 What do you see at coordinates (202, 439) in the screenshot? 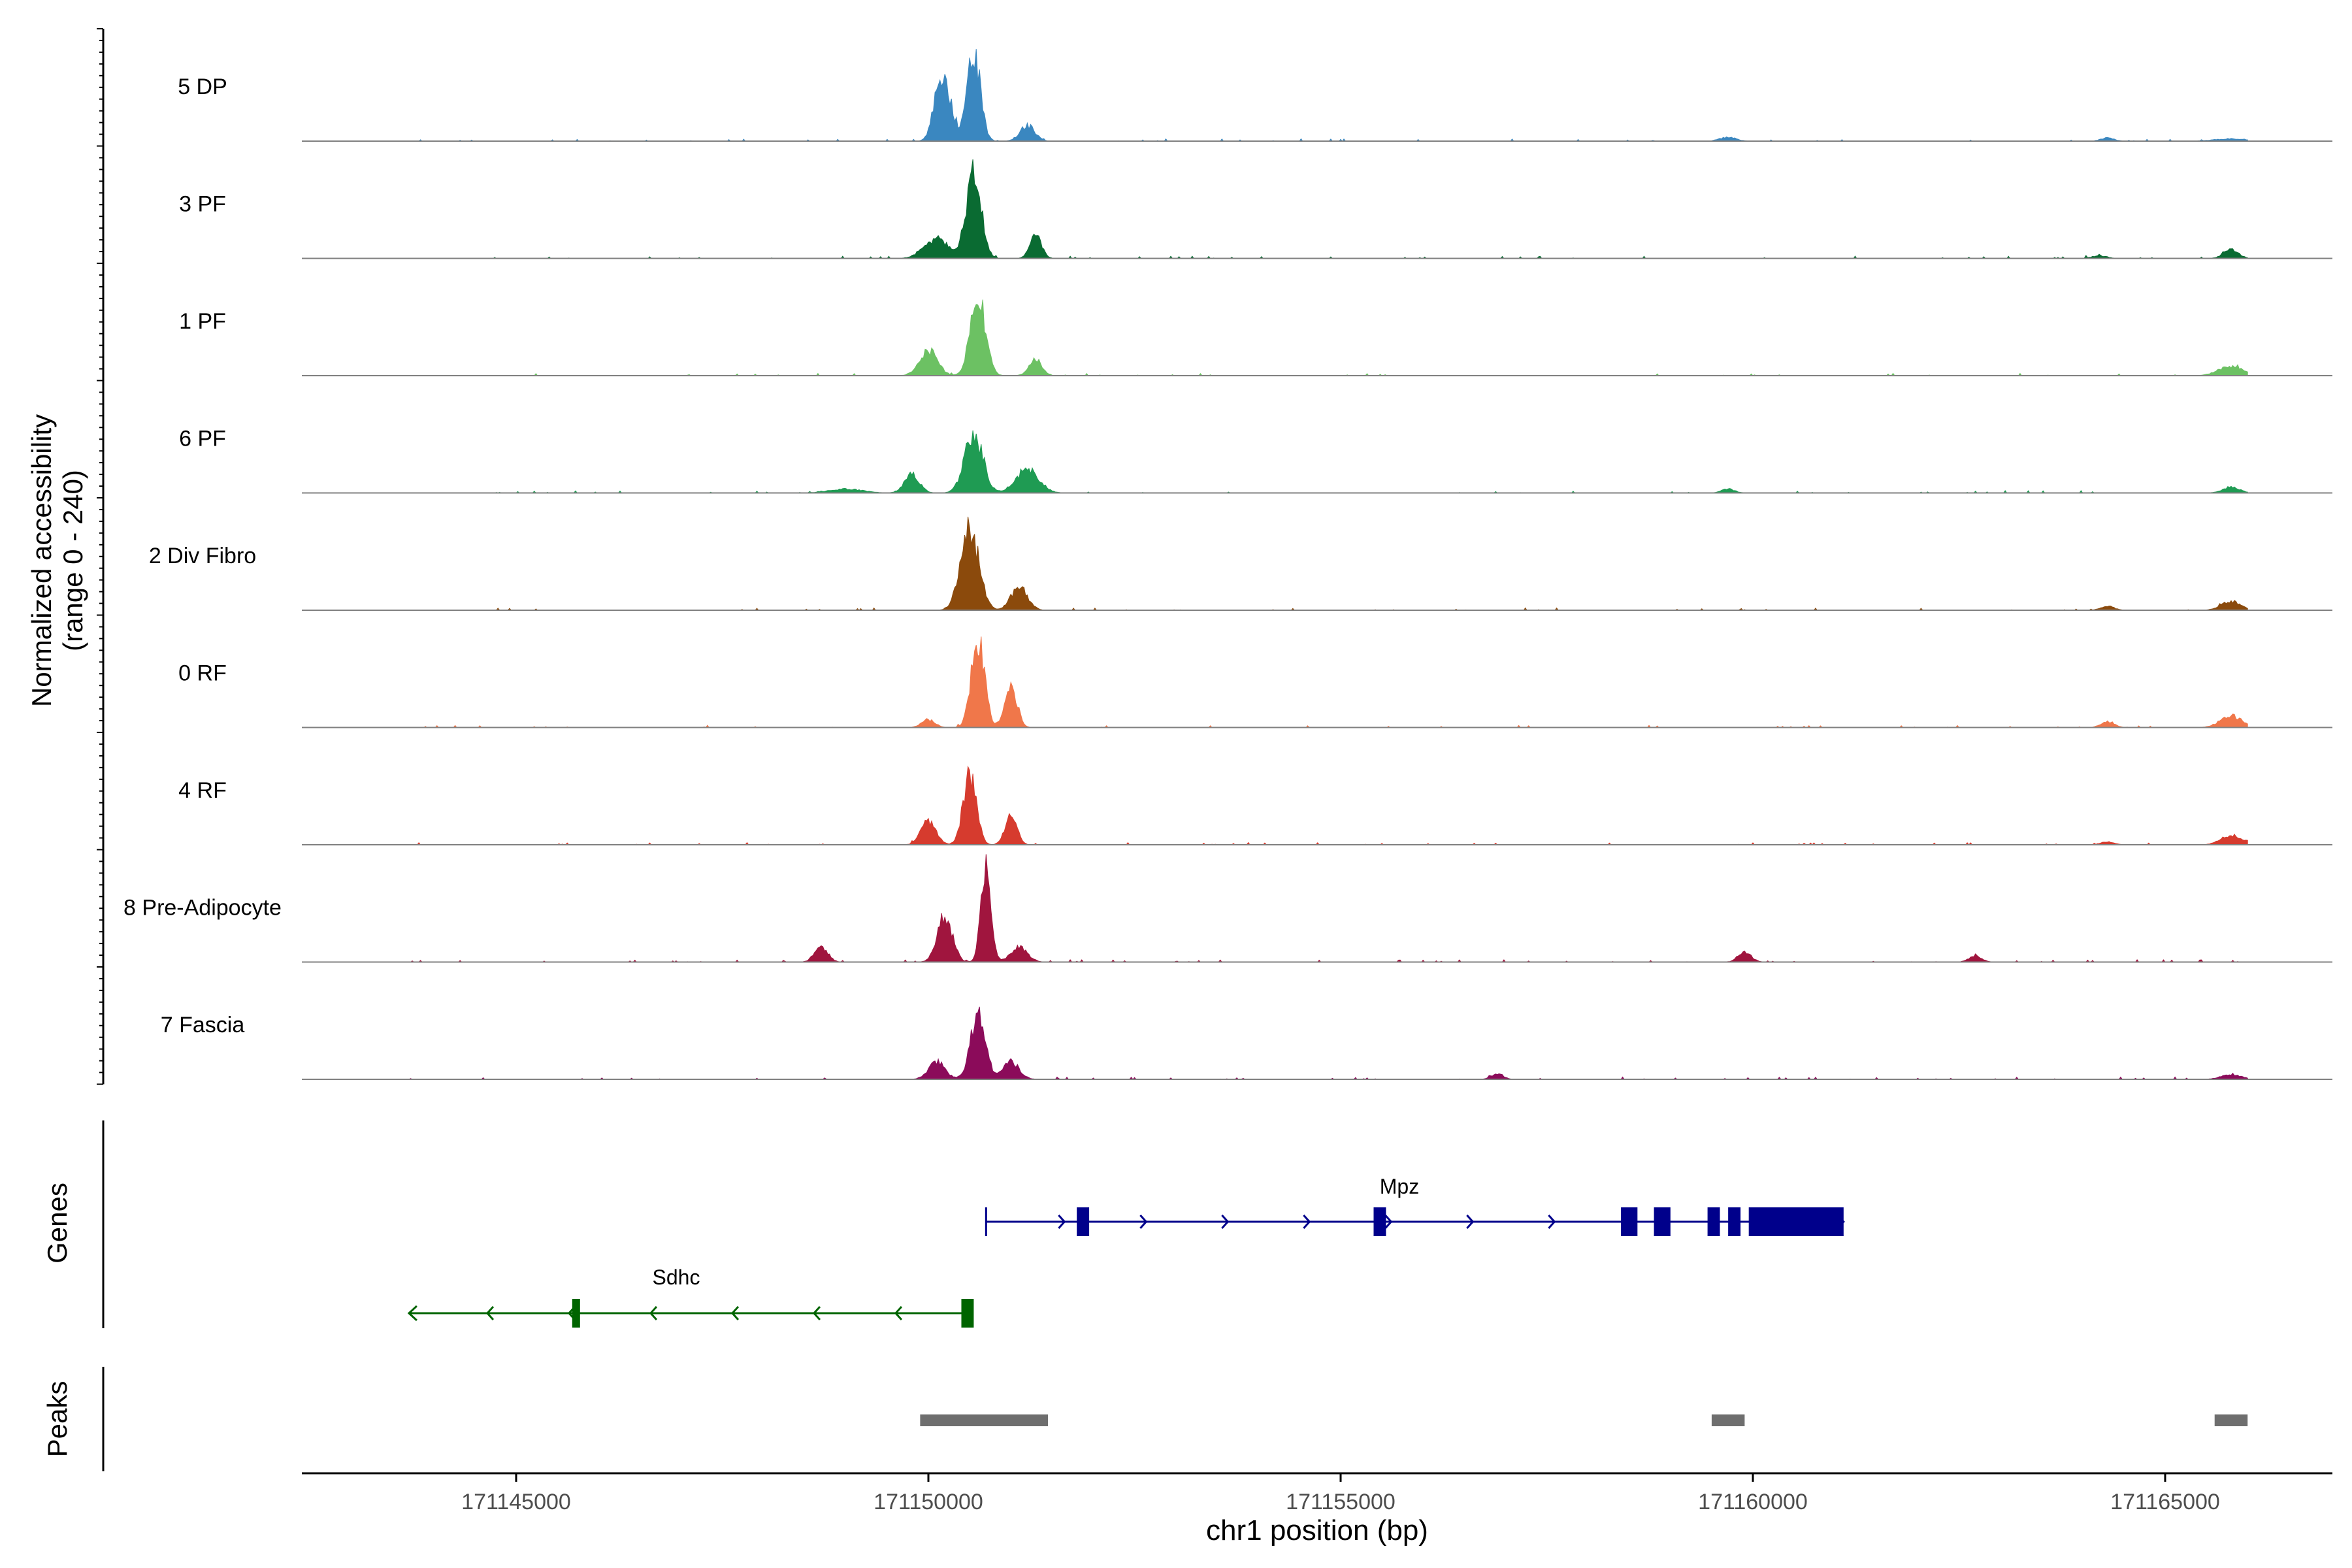
I see `track-label: 6 PF` at bounding box center [202, 439].